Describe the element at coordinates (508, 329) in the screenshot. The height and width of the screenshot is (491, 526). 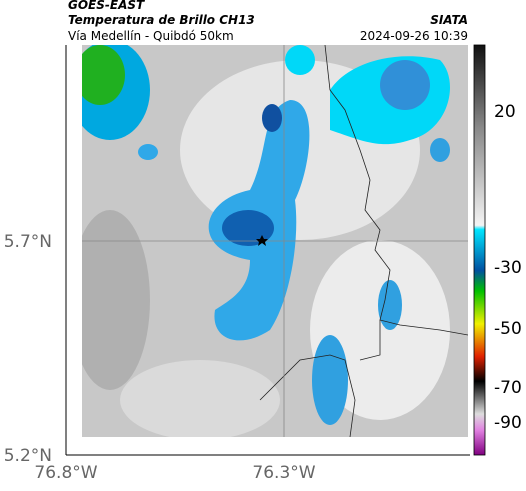
I see `colorbar-tick: -50` at that location.